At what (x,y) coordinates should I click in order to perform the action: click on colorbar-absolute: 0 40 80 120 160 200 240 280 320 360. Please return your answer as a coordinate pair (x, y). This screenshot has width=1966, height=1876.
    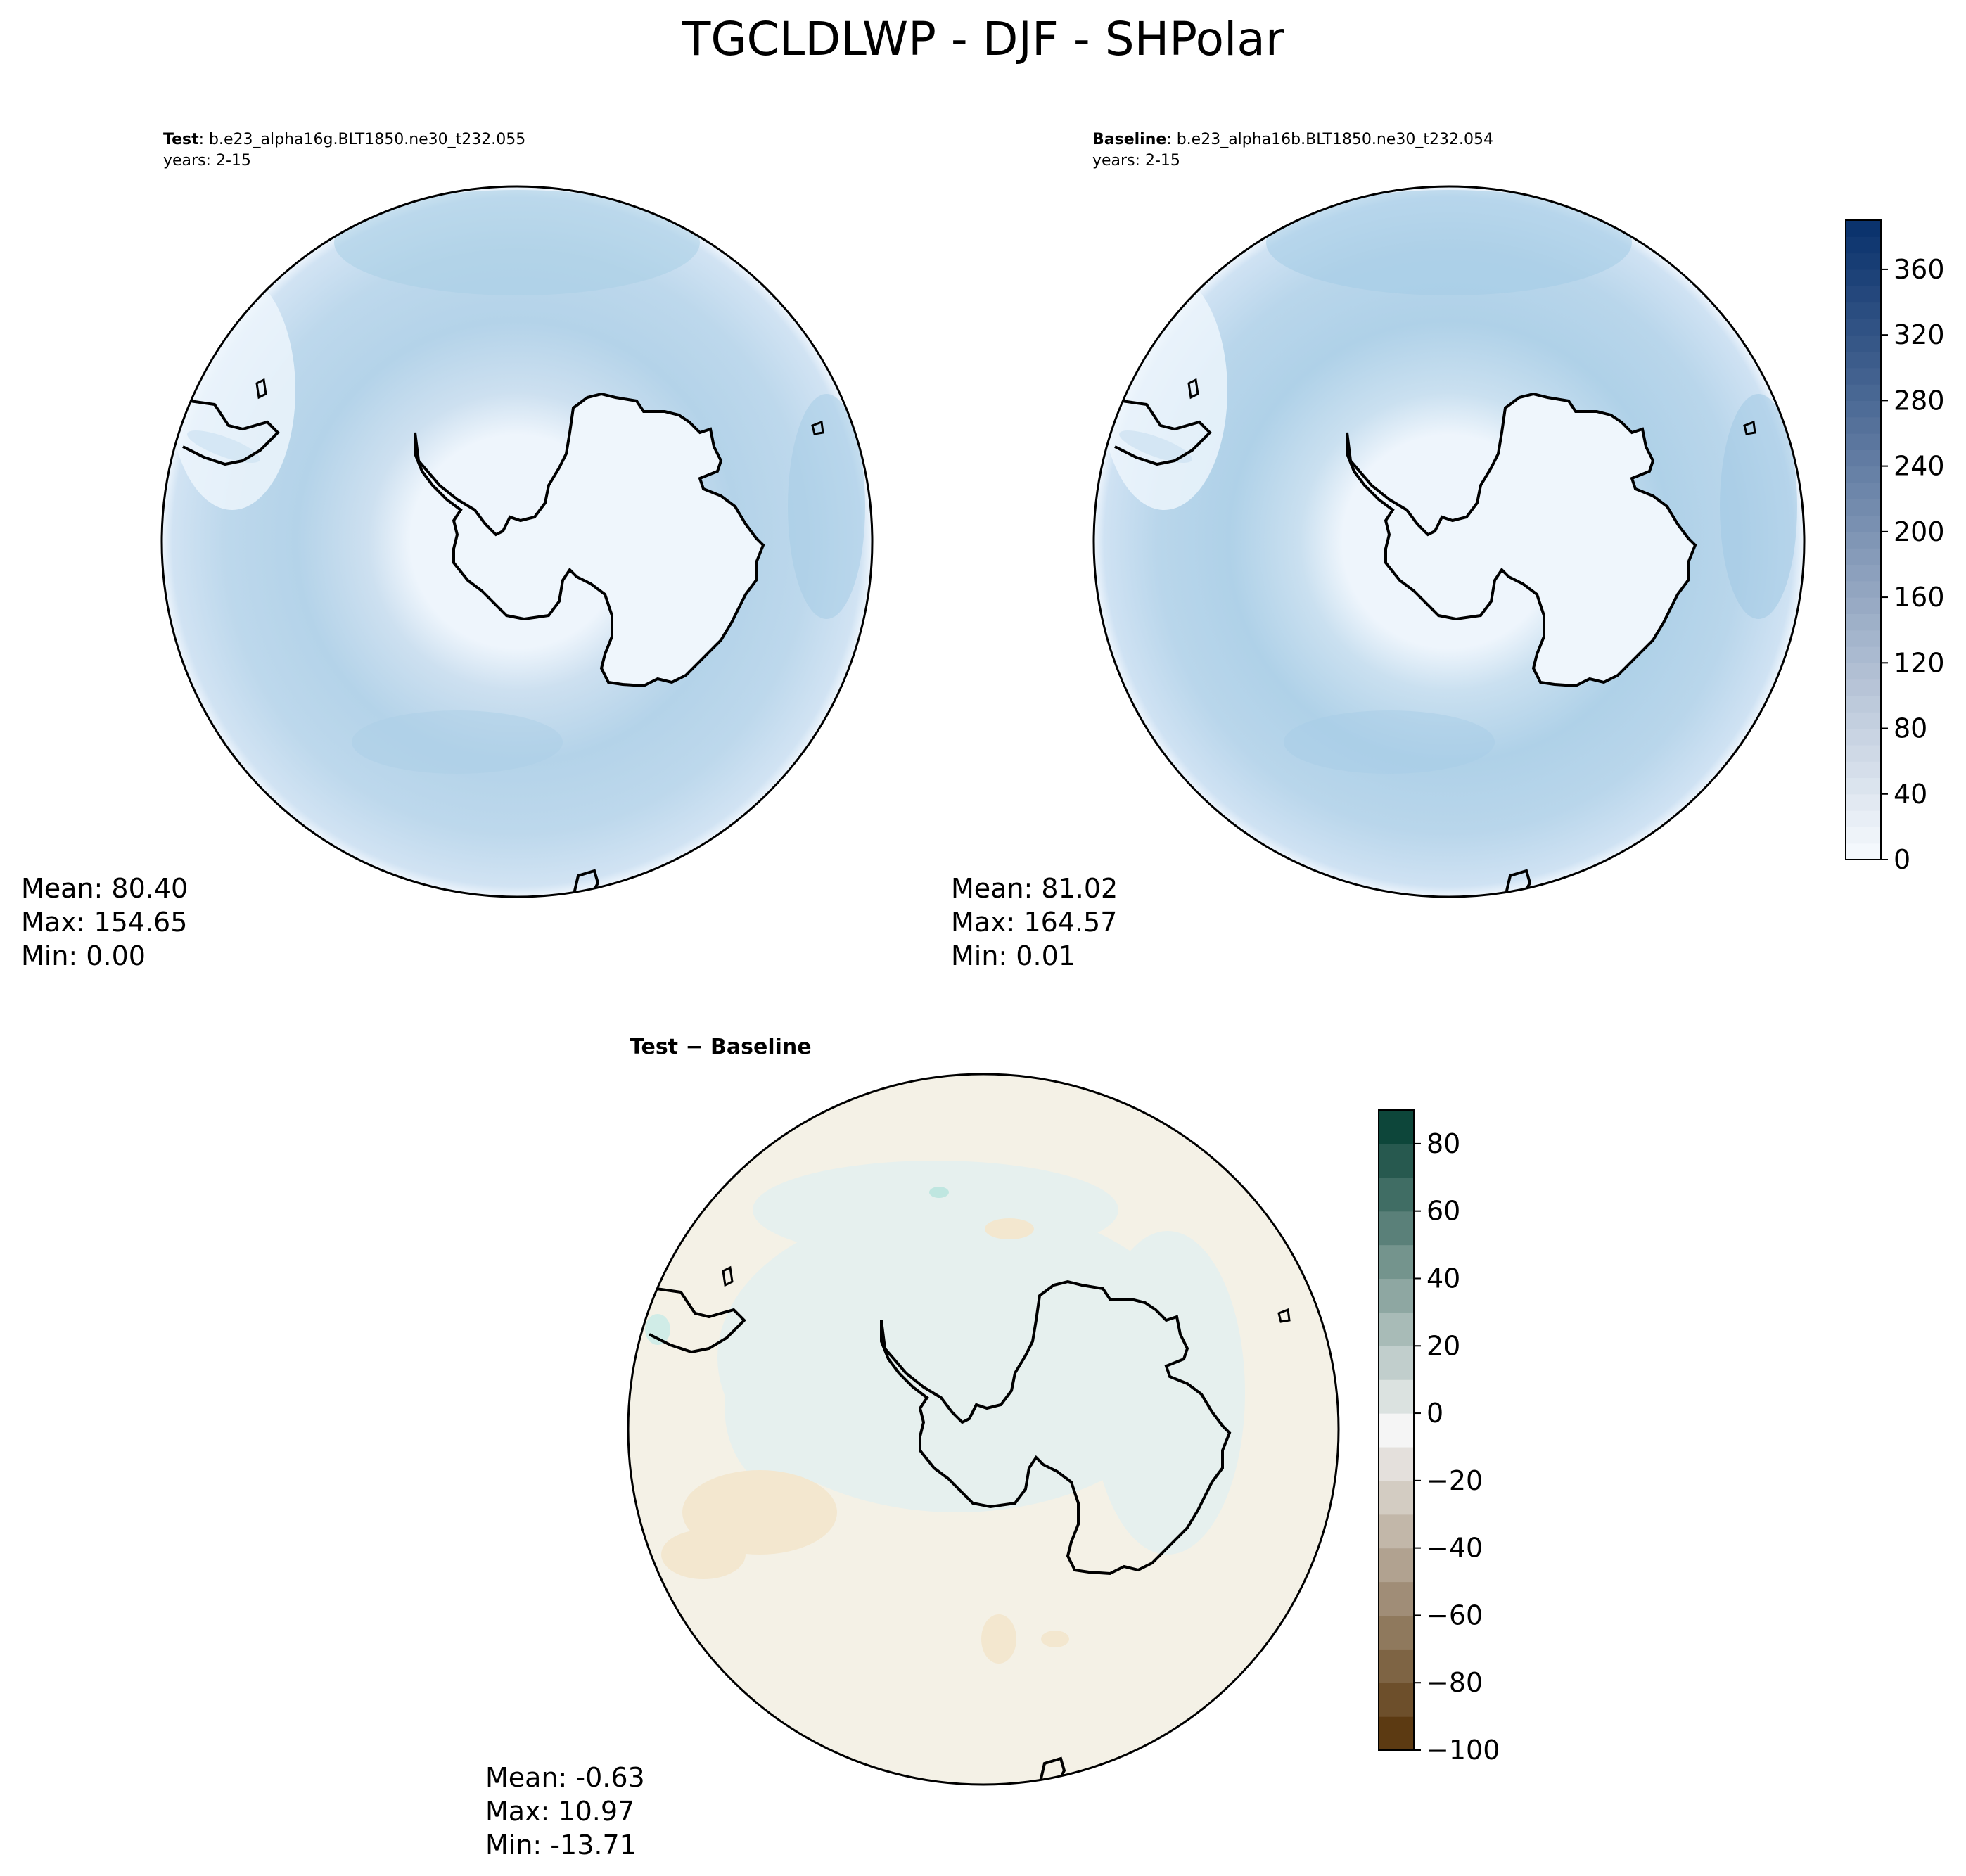
    Looking at the image, I should click on (1895, 547).